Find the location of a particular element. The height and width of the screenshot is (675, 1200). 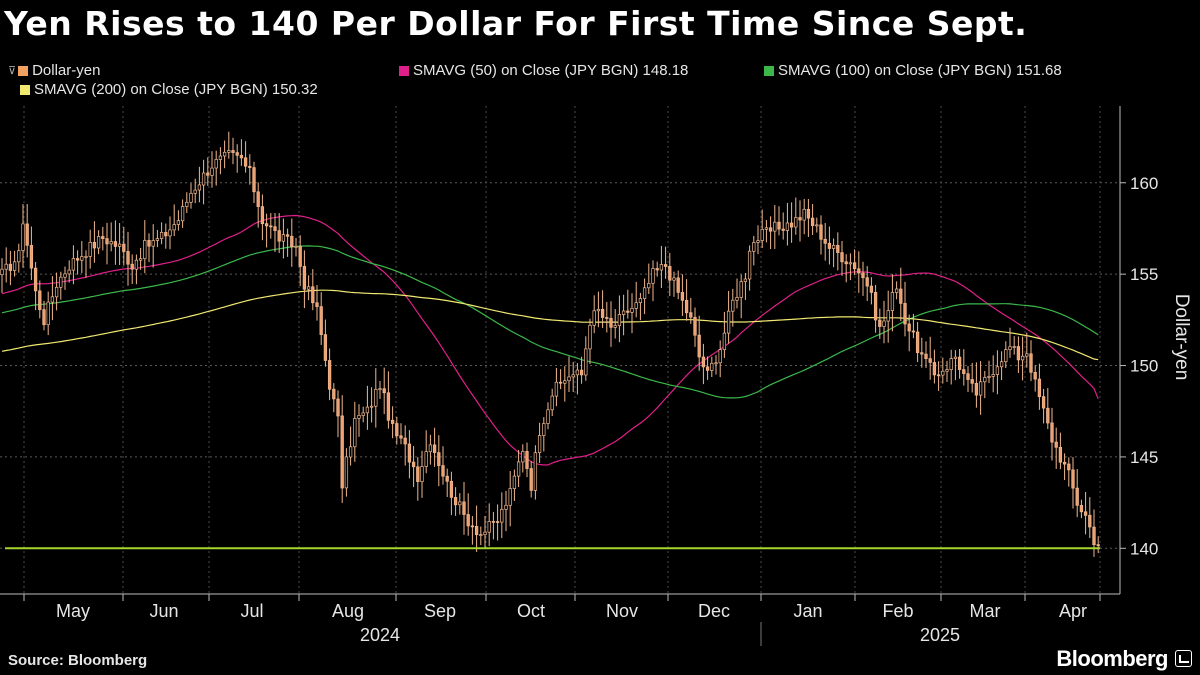

y-tick-label: 150 is located at coordinates (1144, 366).